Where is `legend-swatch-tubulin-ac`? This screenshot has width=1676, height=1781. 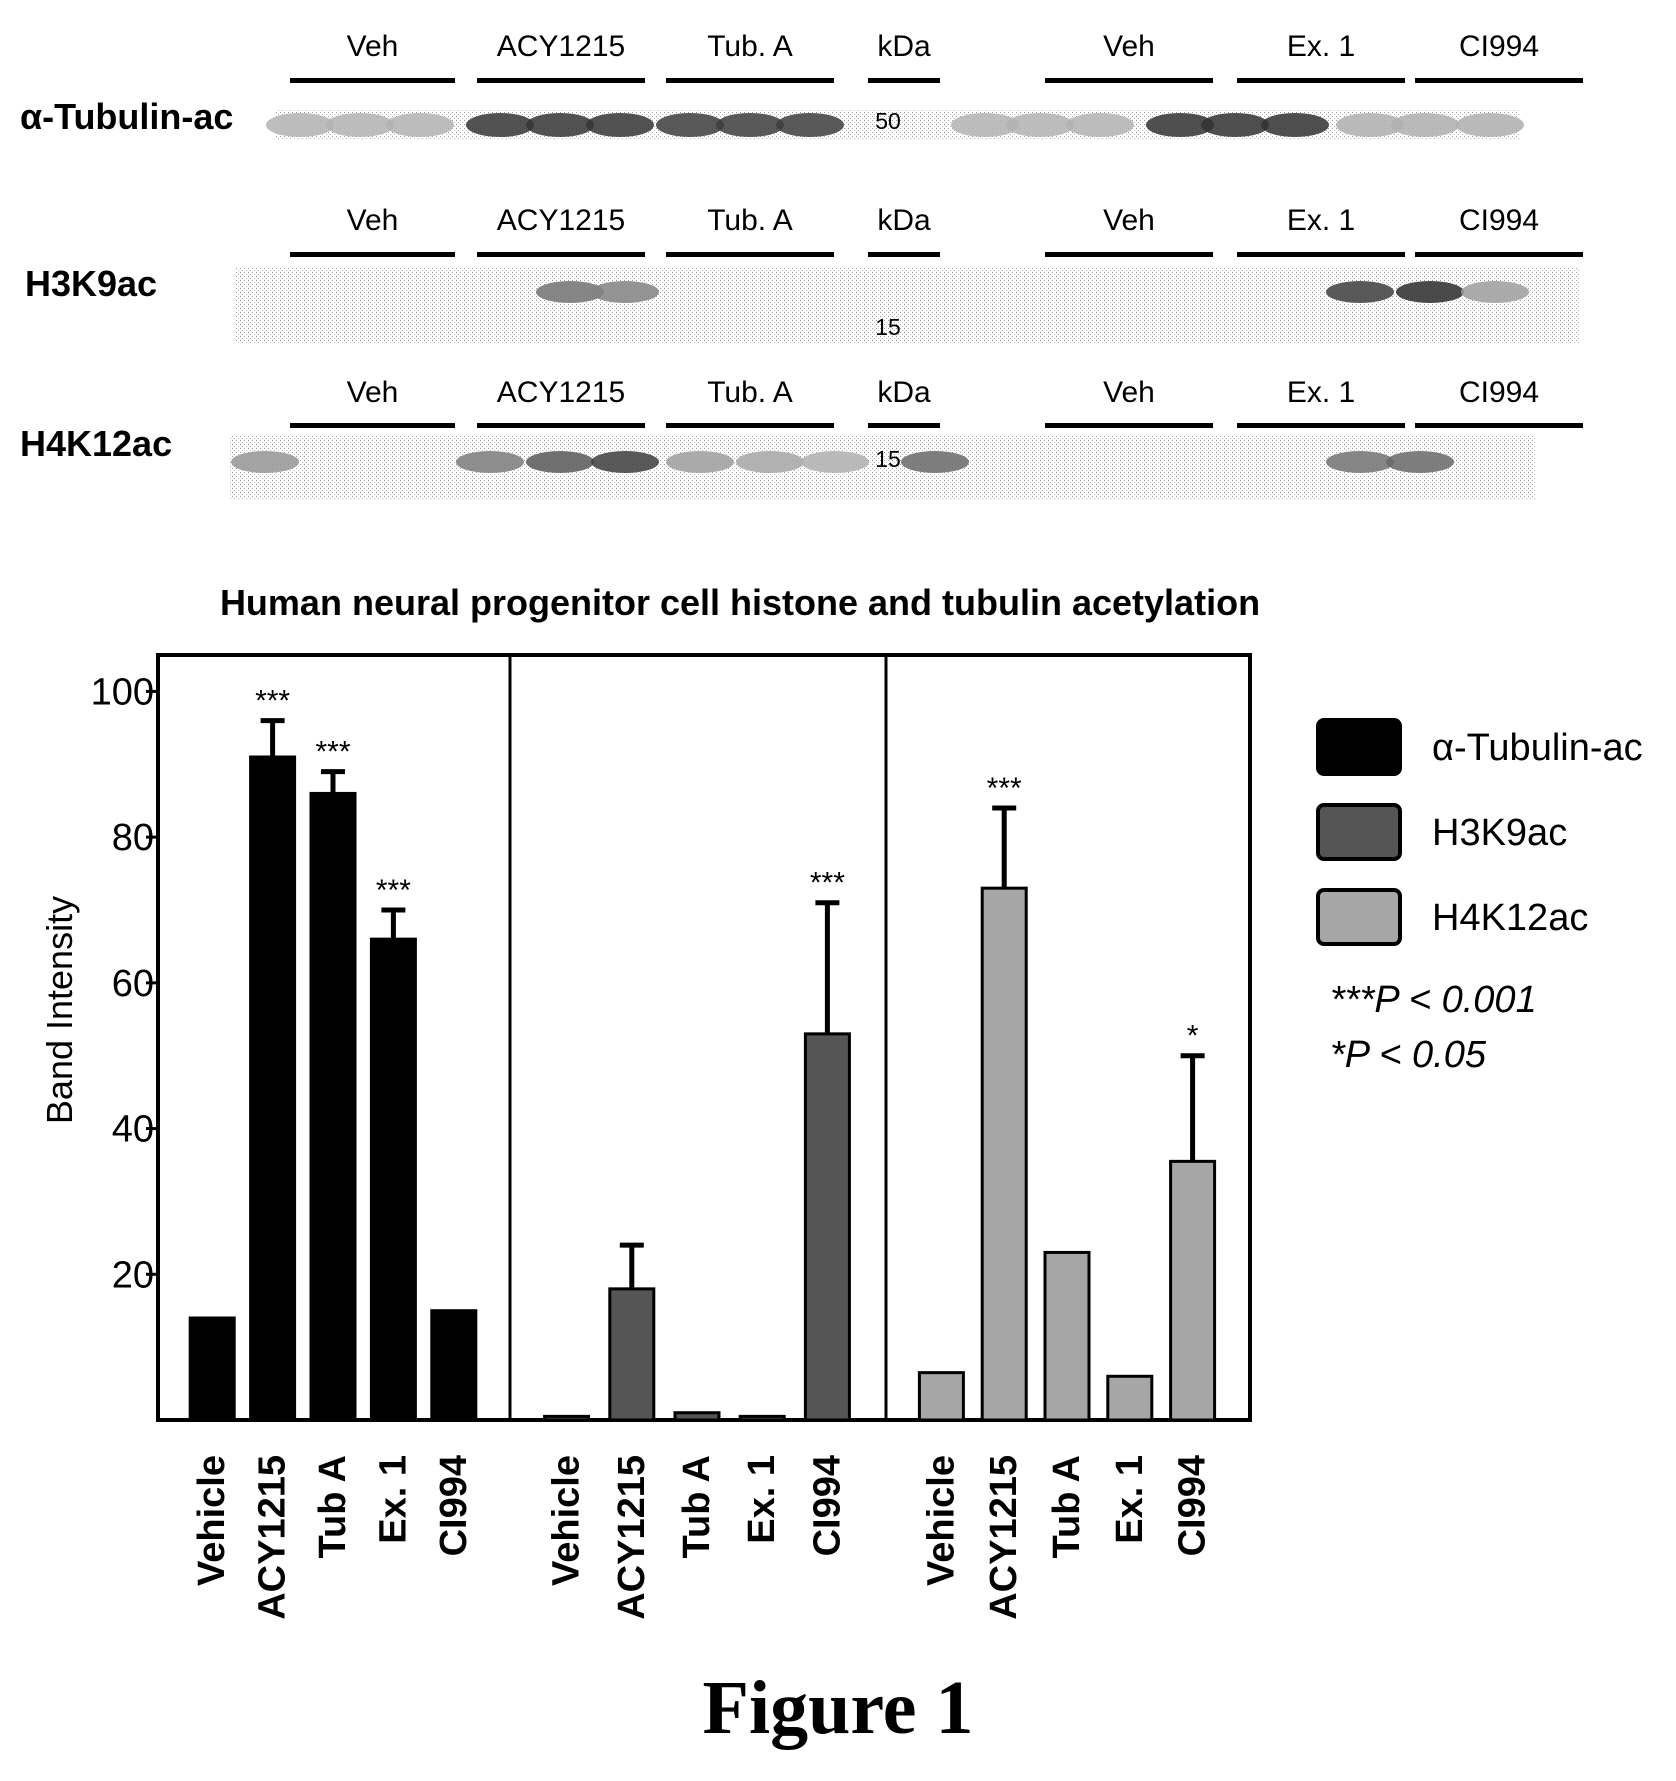 legend-swatch-tubulin-ac is located at coordinates (1359, 747).